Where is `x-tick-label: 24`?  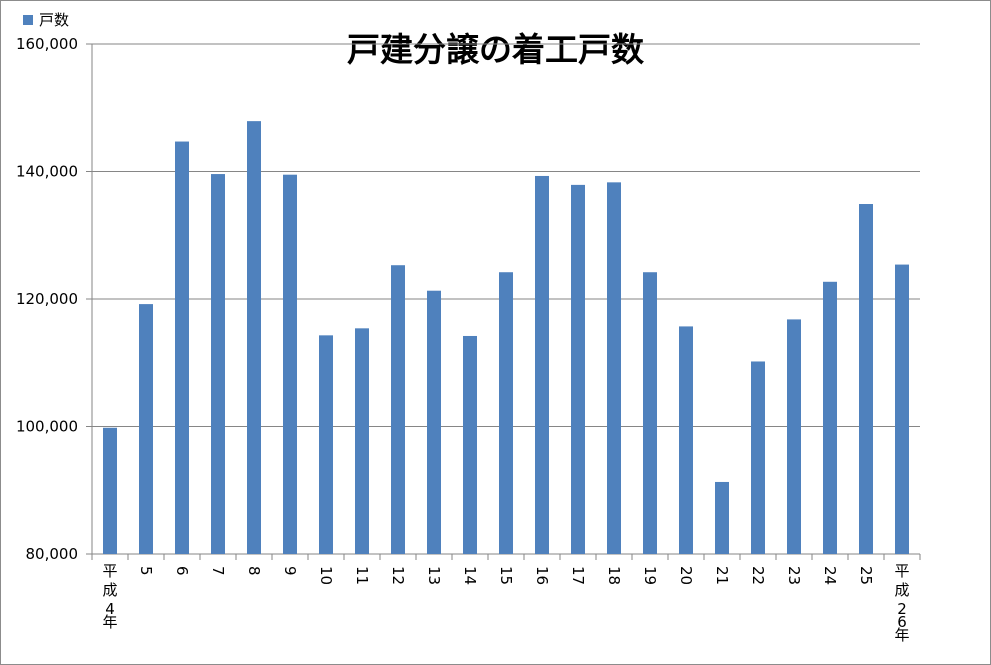 x-tick-label: 24 is located at coordinates (830, 575).